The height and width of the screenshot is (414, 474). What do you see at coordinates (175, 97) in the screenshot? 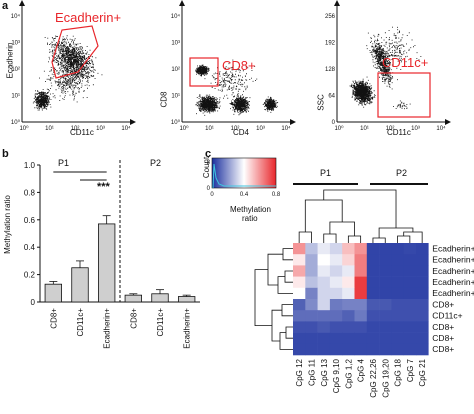
I see `flow2-ytick: 10¹` at bounding box center [175, 97].